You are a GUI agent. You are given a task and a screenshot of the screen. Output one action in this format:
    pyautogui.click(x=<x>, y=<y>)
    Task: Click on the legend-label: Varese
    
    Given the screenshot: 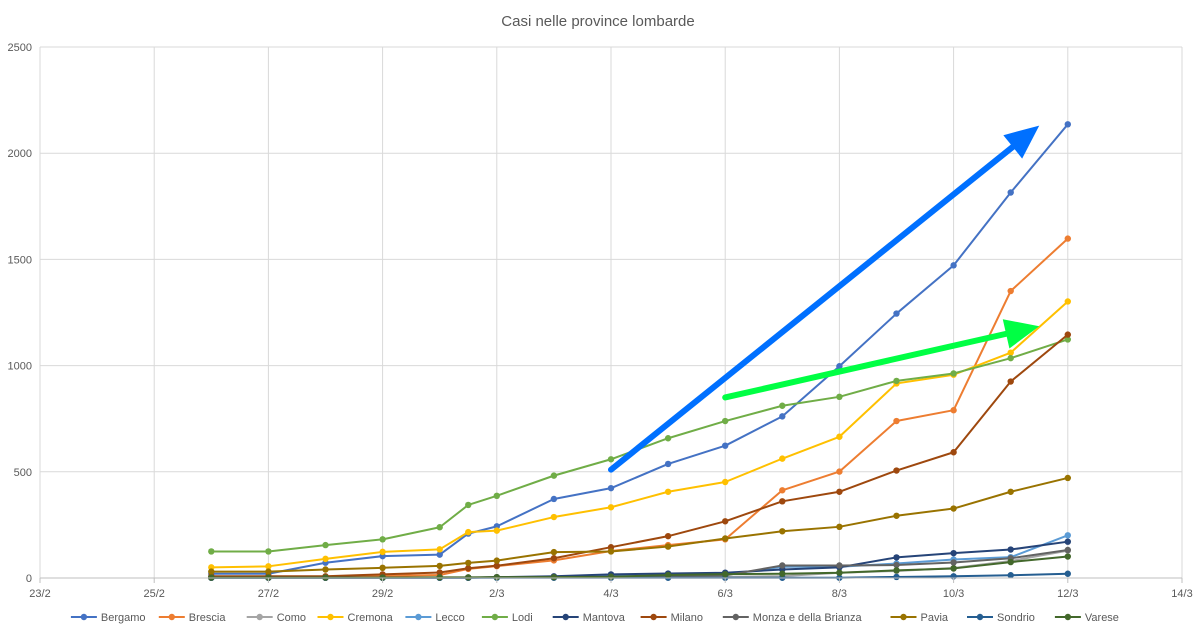 What is the action you would take?
    pyautogui.click(x=1102, y=618)
    